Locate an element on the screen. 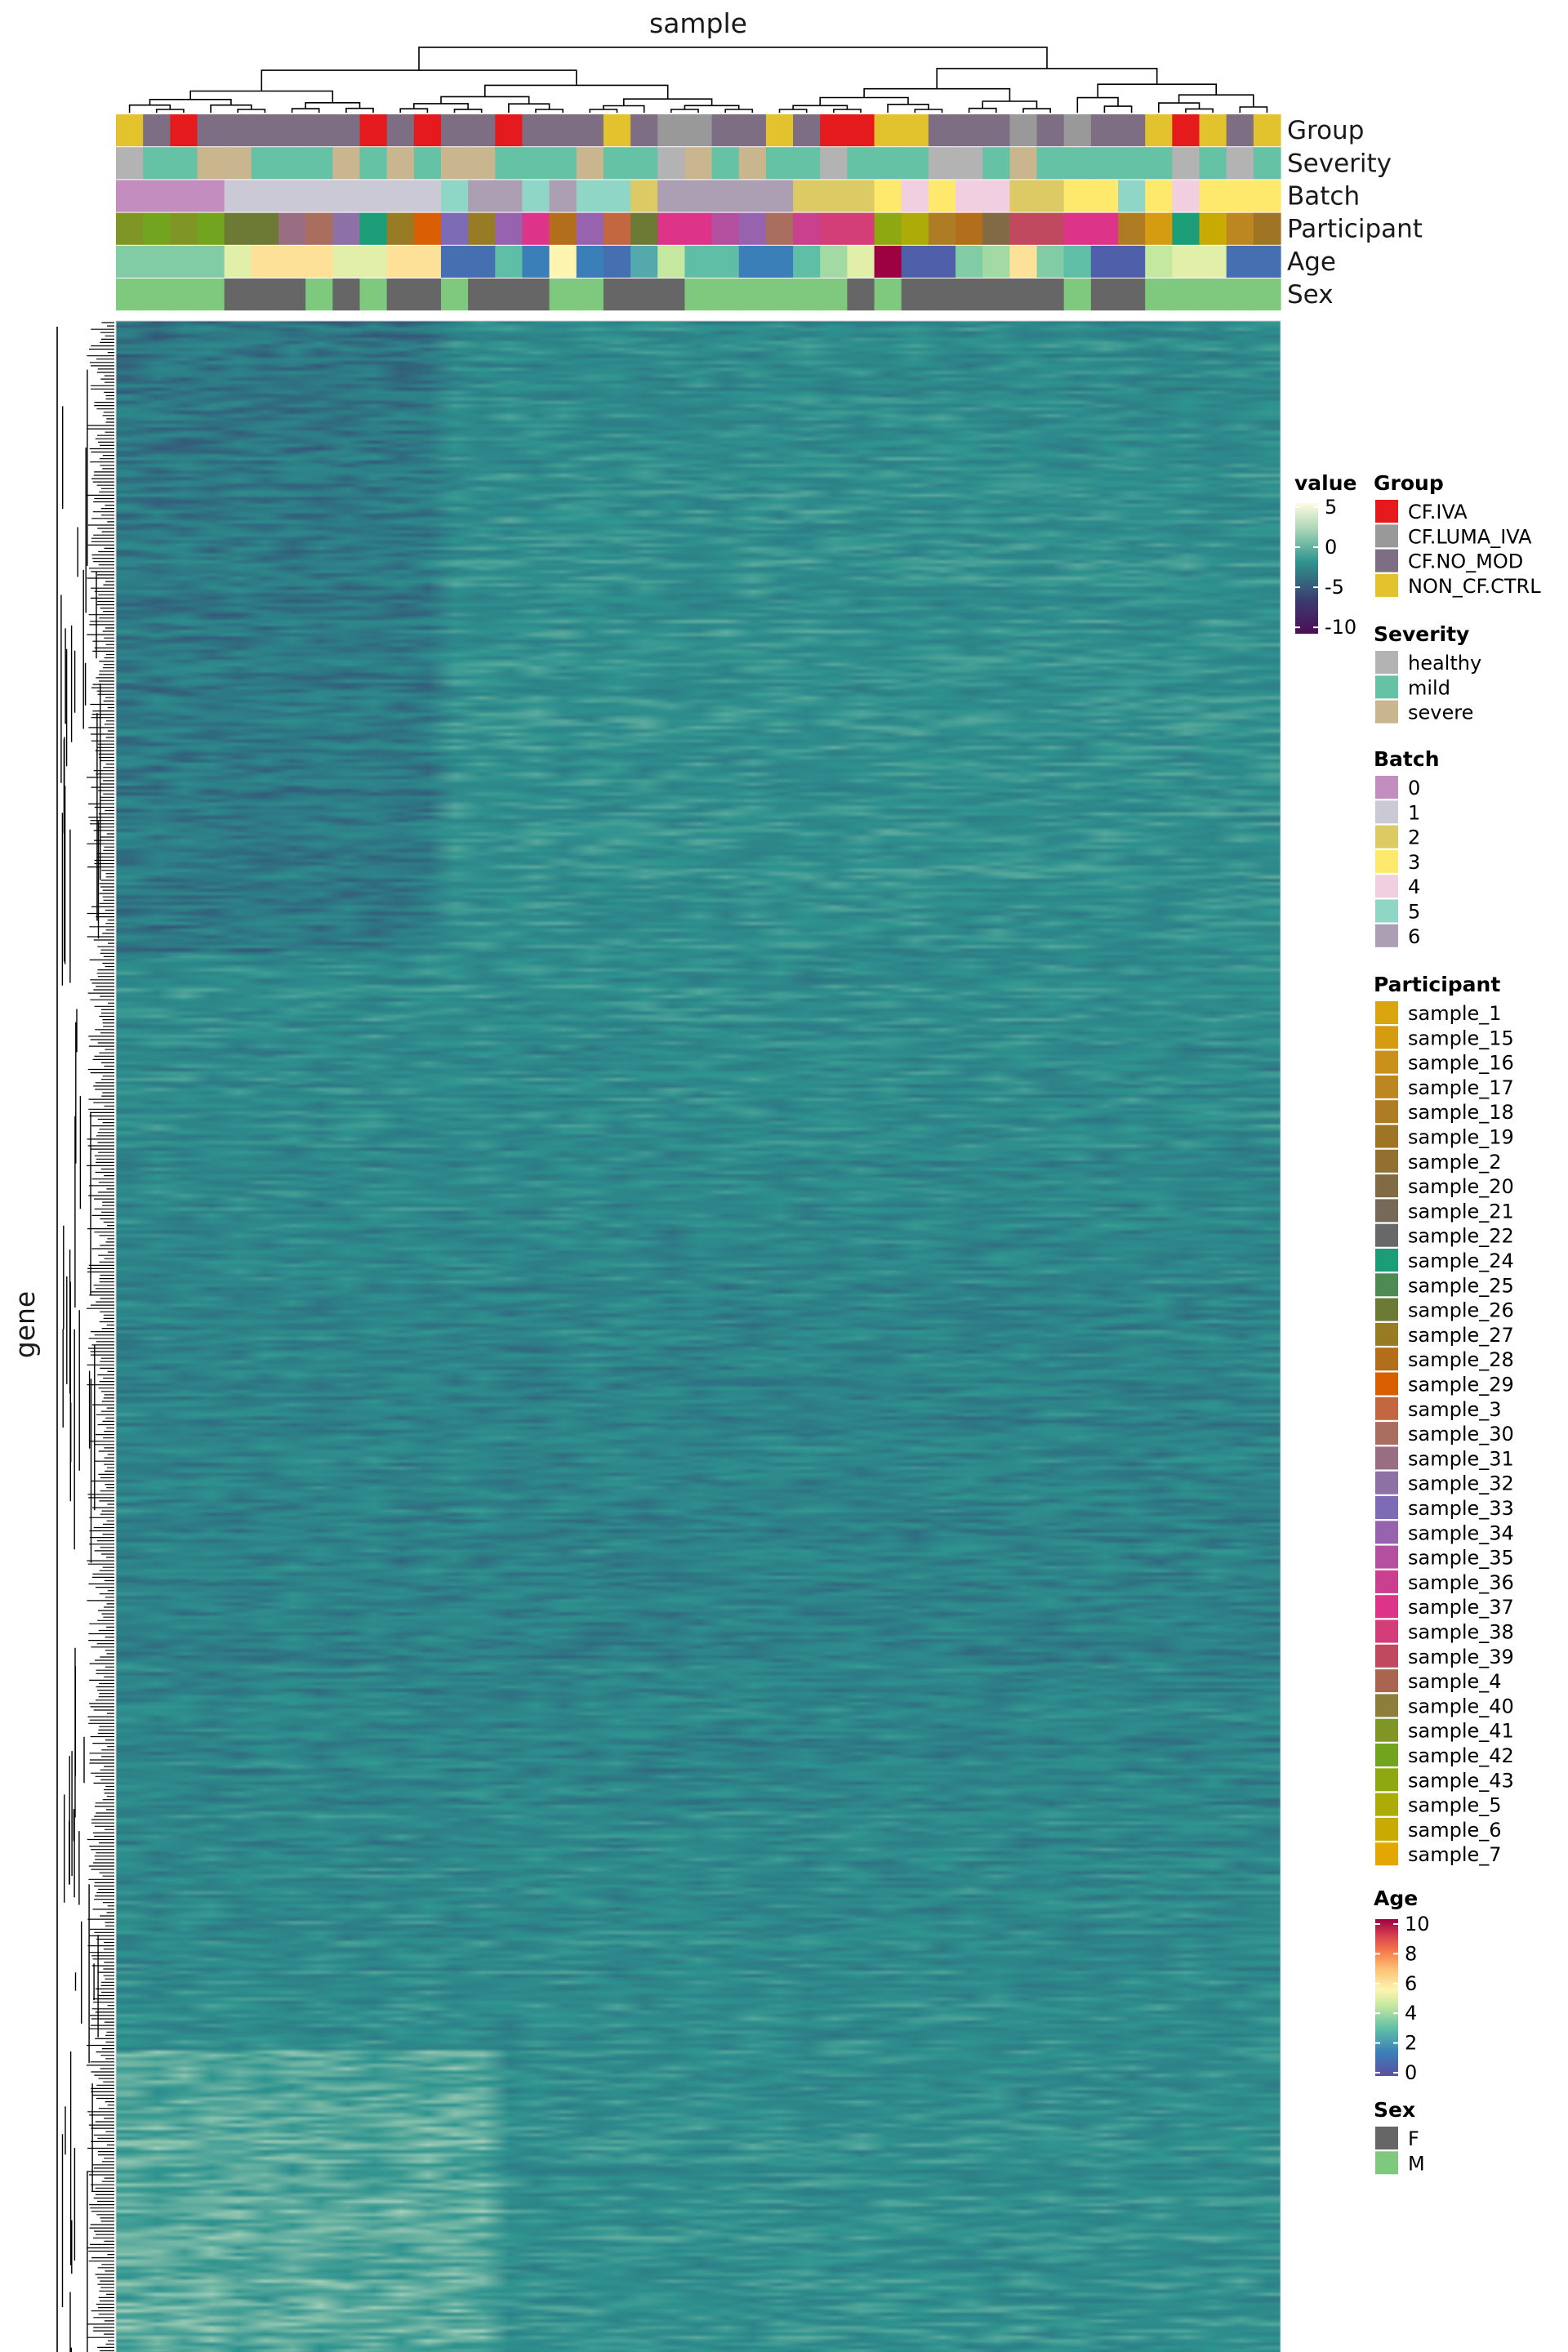 Image resolution: width=1568 pixels, height=2352 pixels. value-scale-title: value is located at coordinates (1325, 483).